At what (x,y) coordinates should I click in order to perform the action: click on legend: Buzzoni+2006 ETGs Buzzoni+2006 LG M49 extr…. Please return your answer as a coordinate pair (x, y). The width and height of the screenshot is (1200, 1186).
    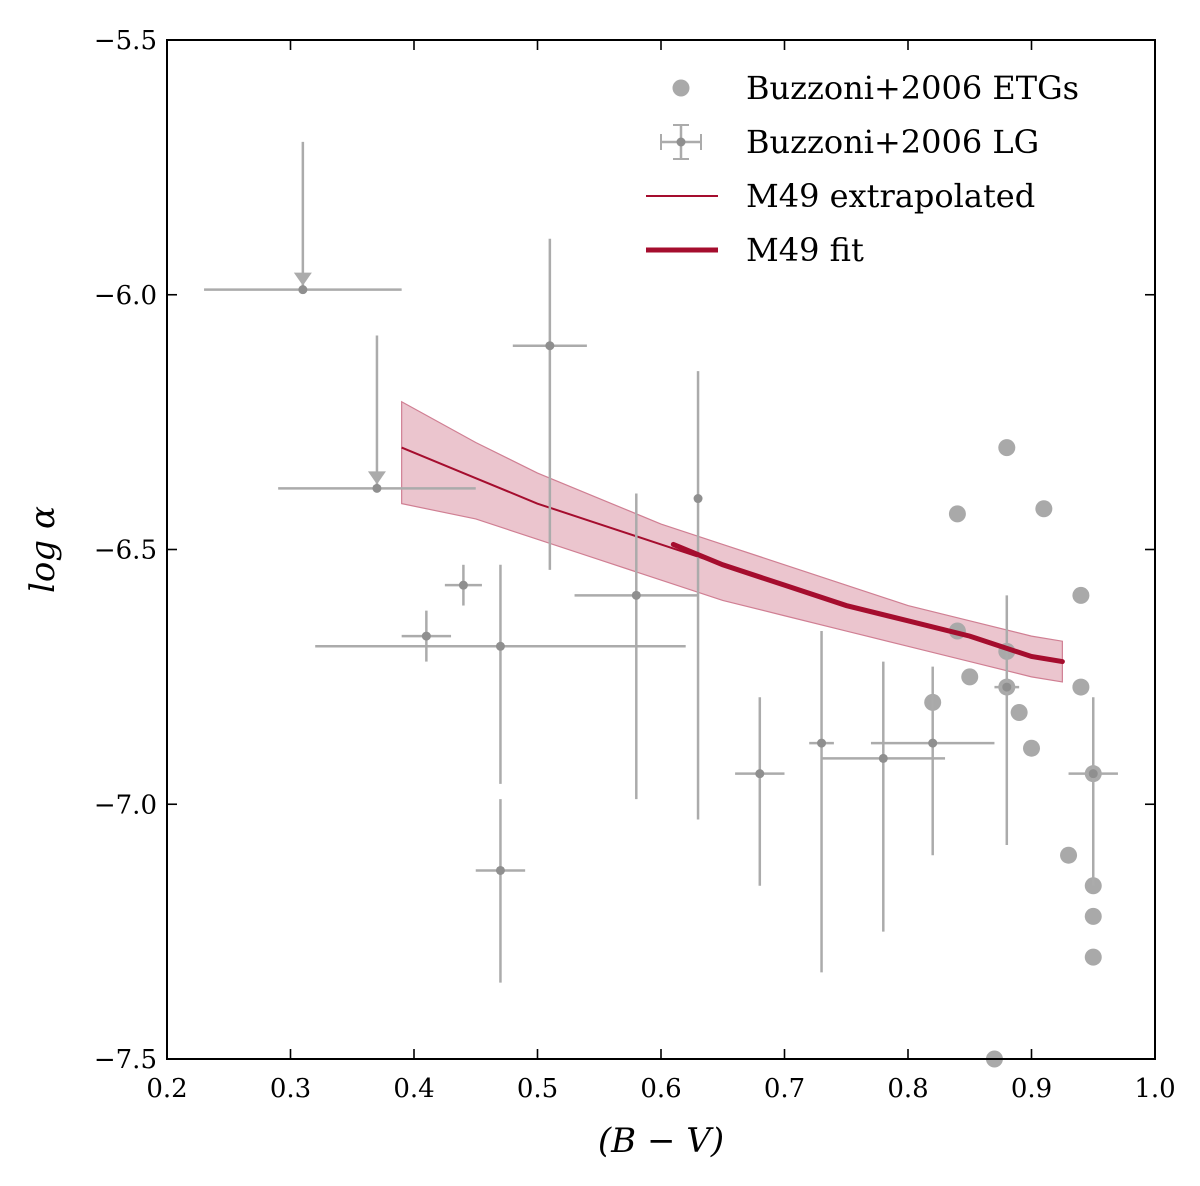
    Looking at the image, I should click on (888, 169).